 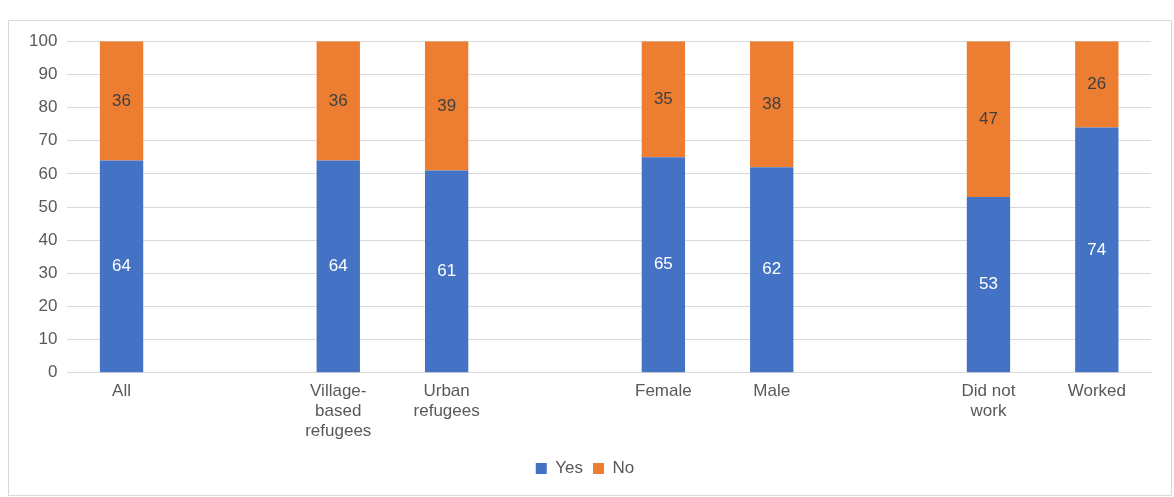 I want to click on data-label: 61, so click(x=447, y=271).